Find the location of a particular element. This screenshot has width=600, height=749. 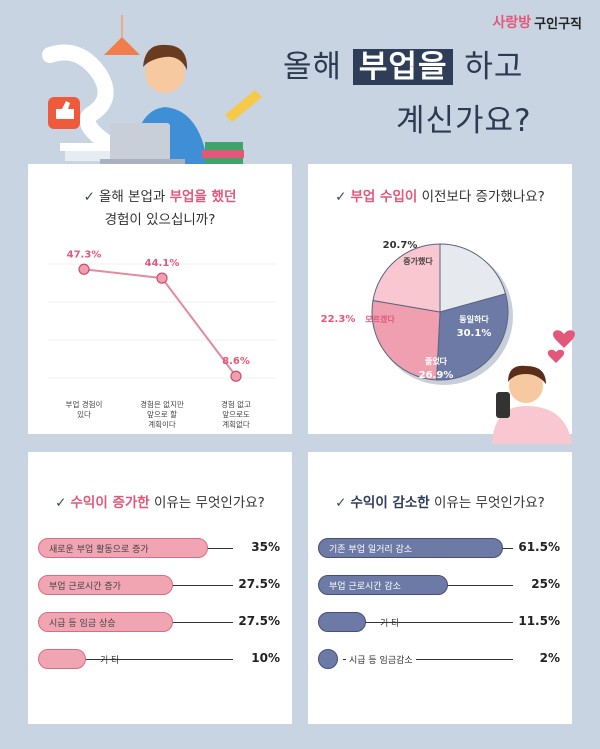

bar-value: 11.5% is located at coordinates (539, 621).